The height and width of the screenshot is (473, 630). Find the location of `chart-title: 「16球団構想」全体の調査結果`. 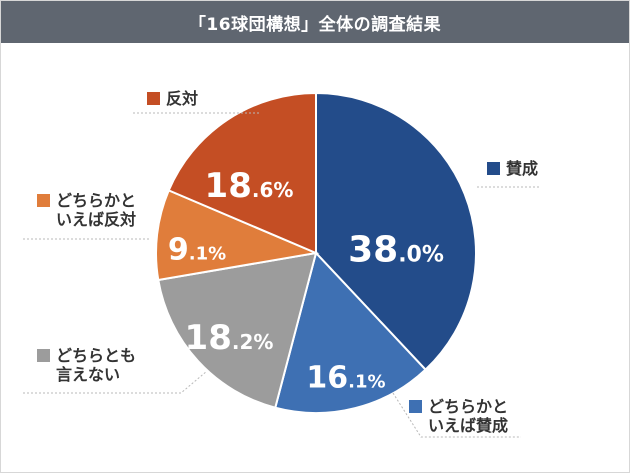

chart-title: 「16球団構想」全体の調査結果 is located at coordinates (315, 22).